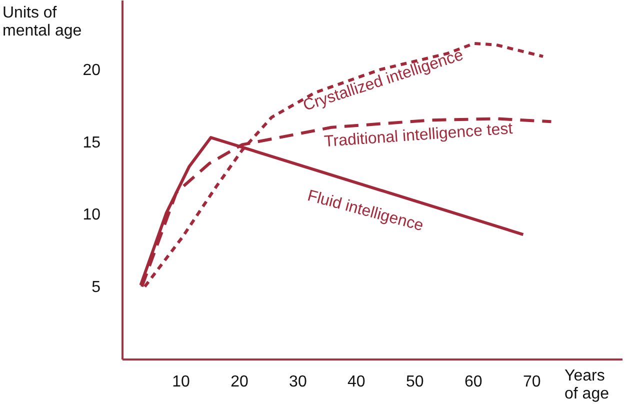 This screenshot has width=632, height=407. What do you see at coordinates (42, 22) in the screenshot?
I see `y-axis-title: Units of mental age` at bounding box center [42, 22].